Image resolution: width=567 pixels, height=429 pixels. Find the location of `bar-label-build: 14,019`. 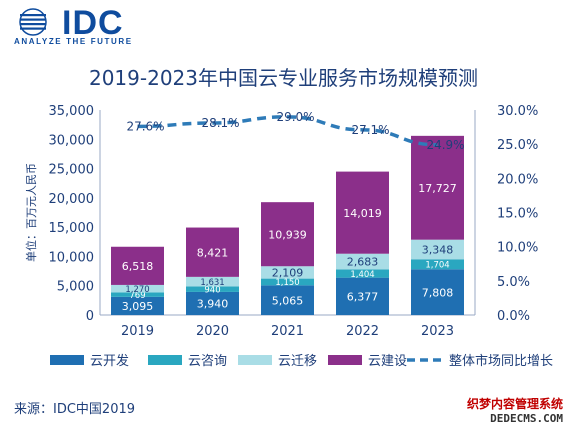

bar-label-build: 14,019 is located at coordinates (362, 213).